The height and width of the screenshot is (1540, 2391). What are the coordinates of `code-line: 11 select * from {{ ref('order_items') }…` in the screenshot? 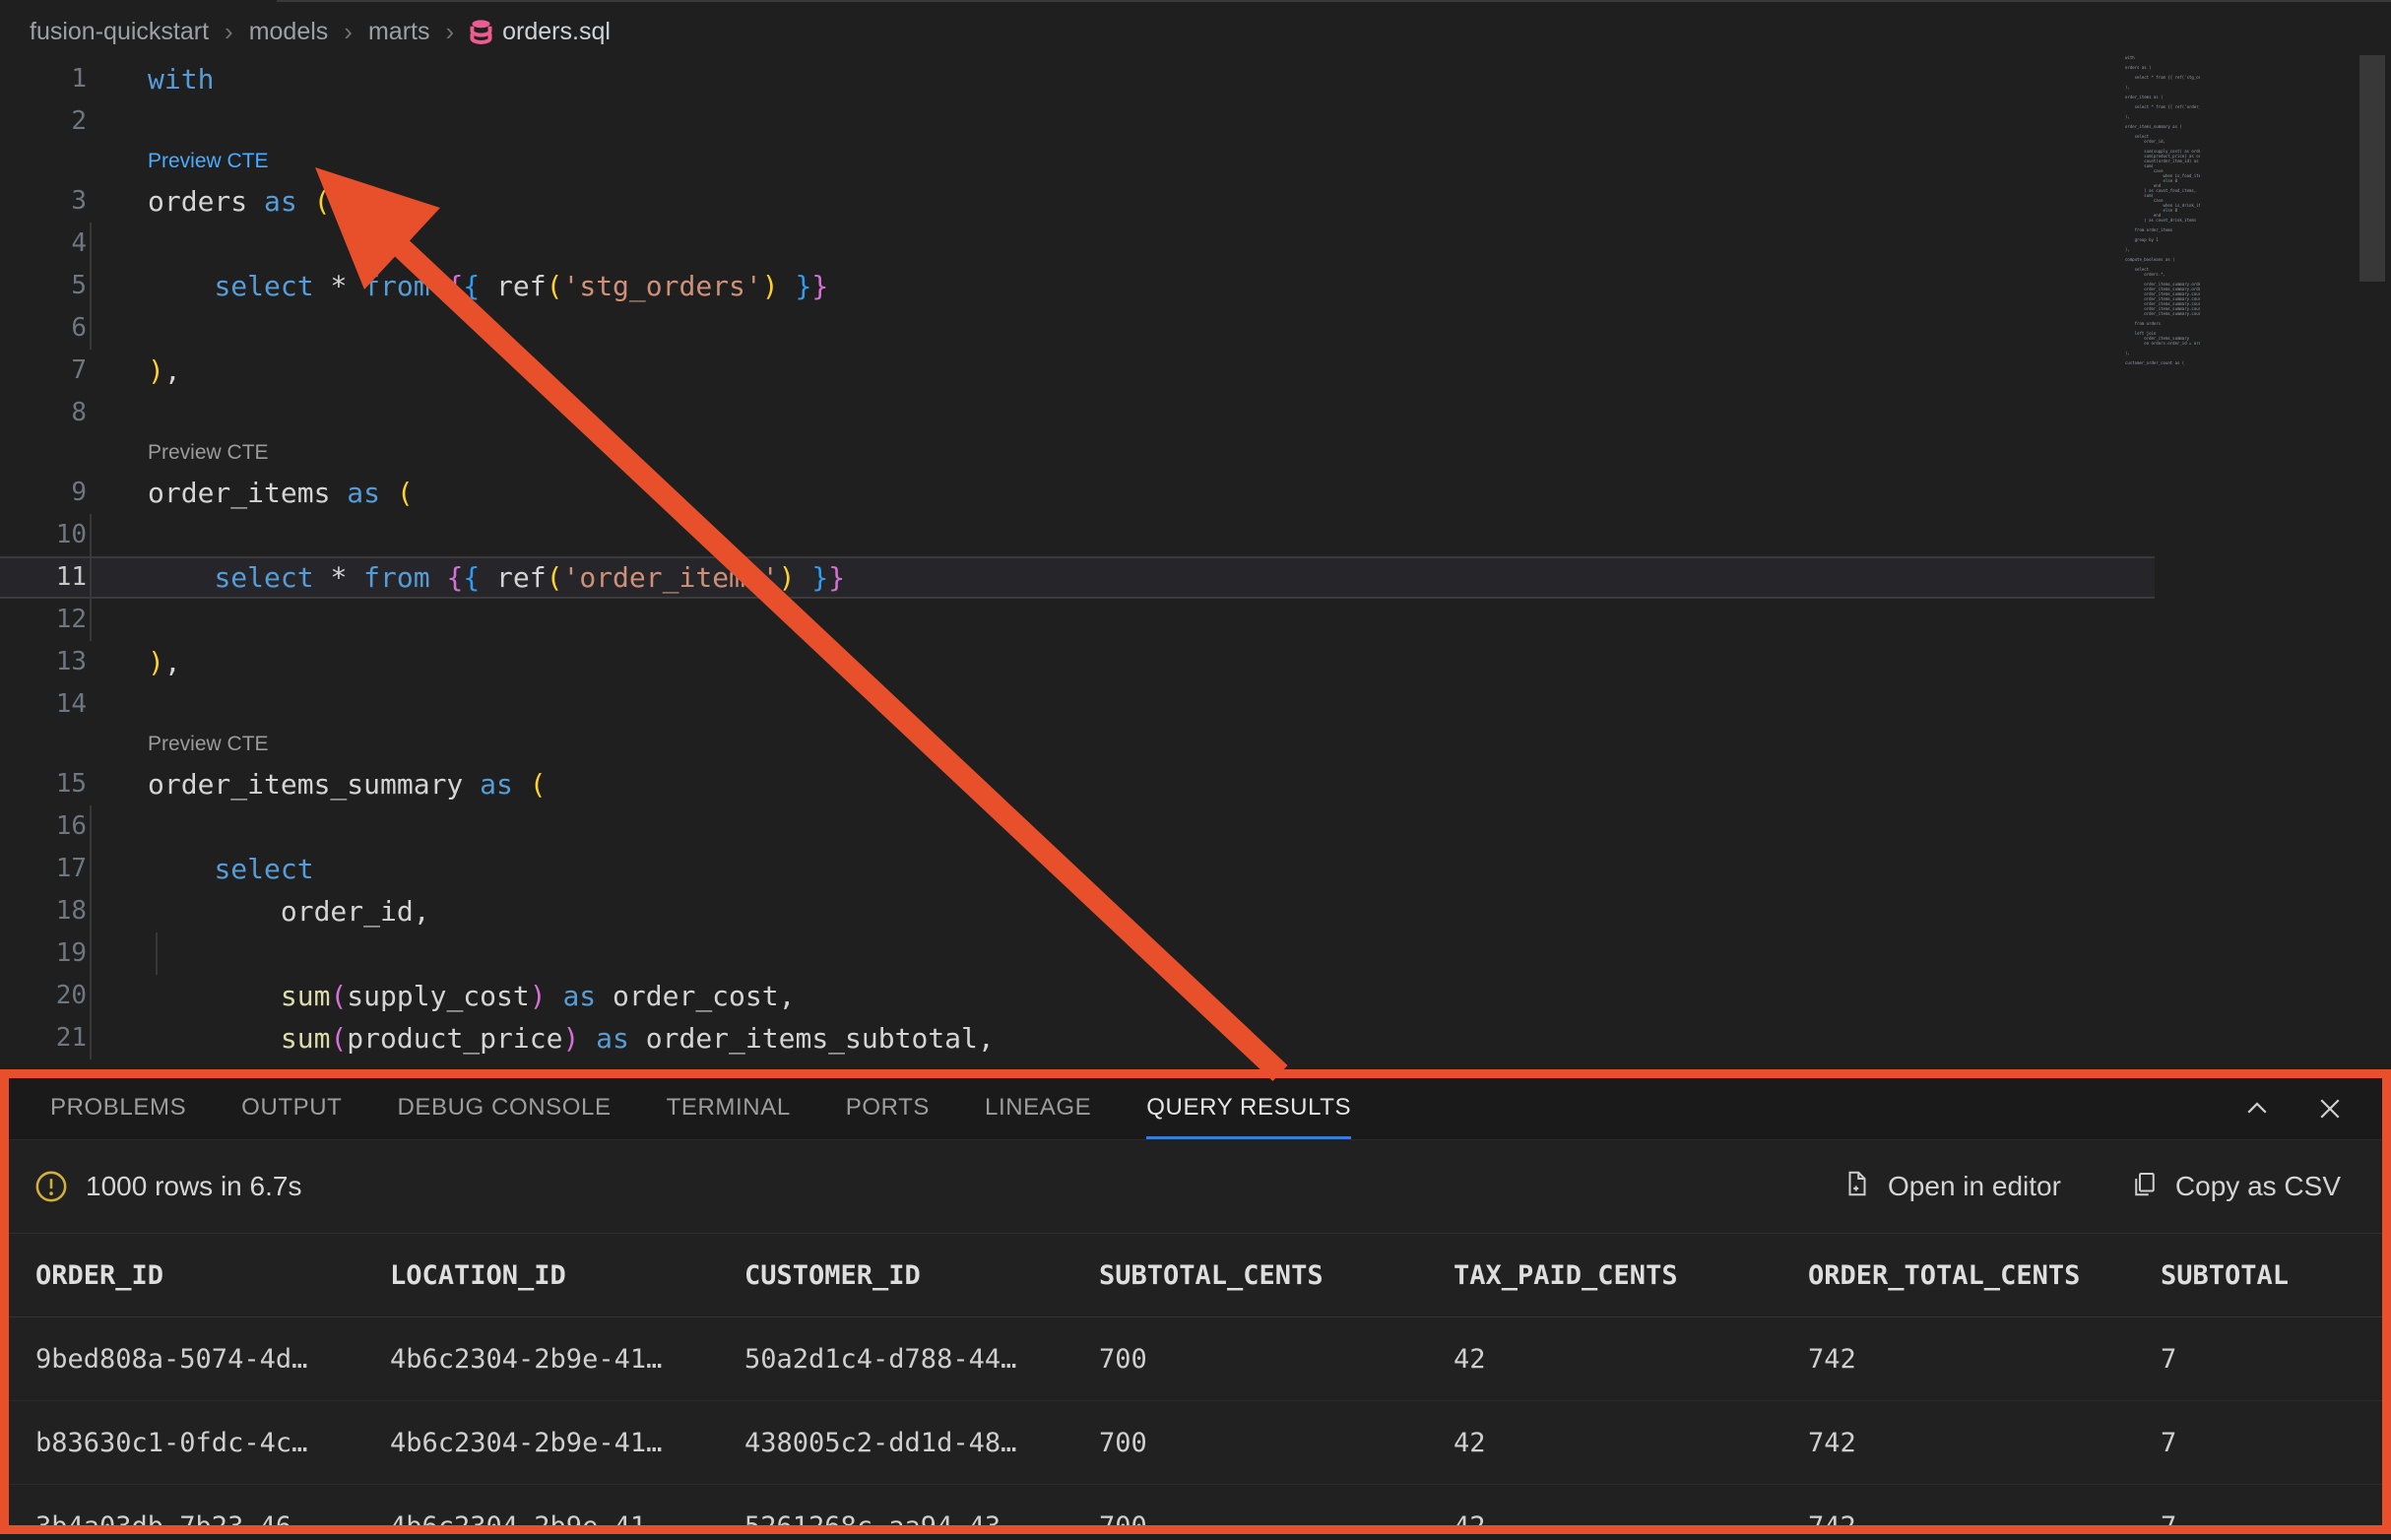 It's located at (1077, 577).